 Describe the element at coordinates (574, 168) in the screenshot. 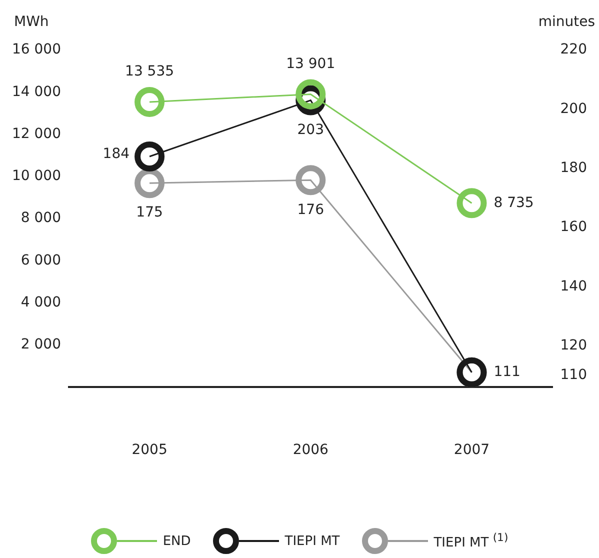

I see `y2-tick-label: 180` at that location.